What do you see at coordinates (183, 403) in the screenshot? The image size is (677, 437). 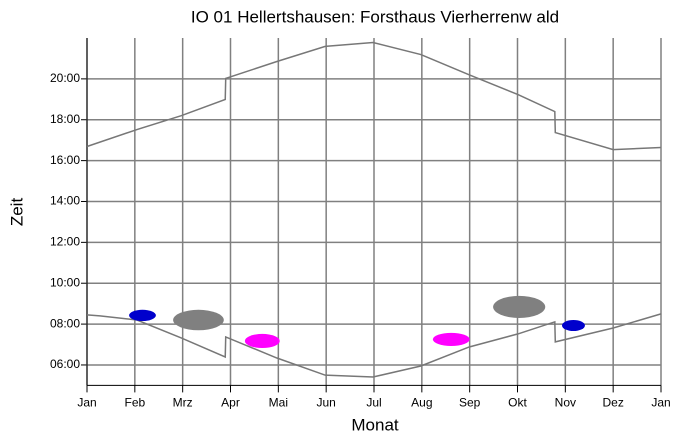 I see `x-tick-label: Mrz` at bounding box center [183, 403].